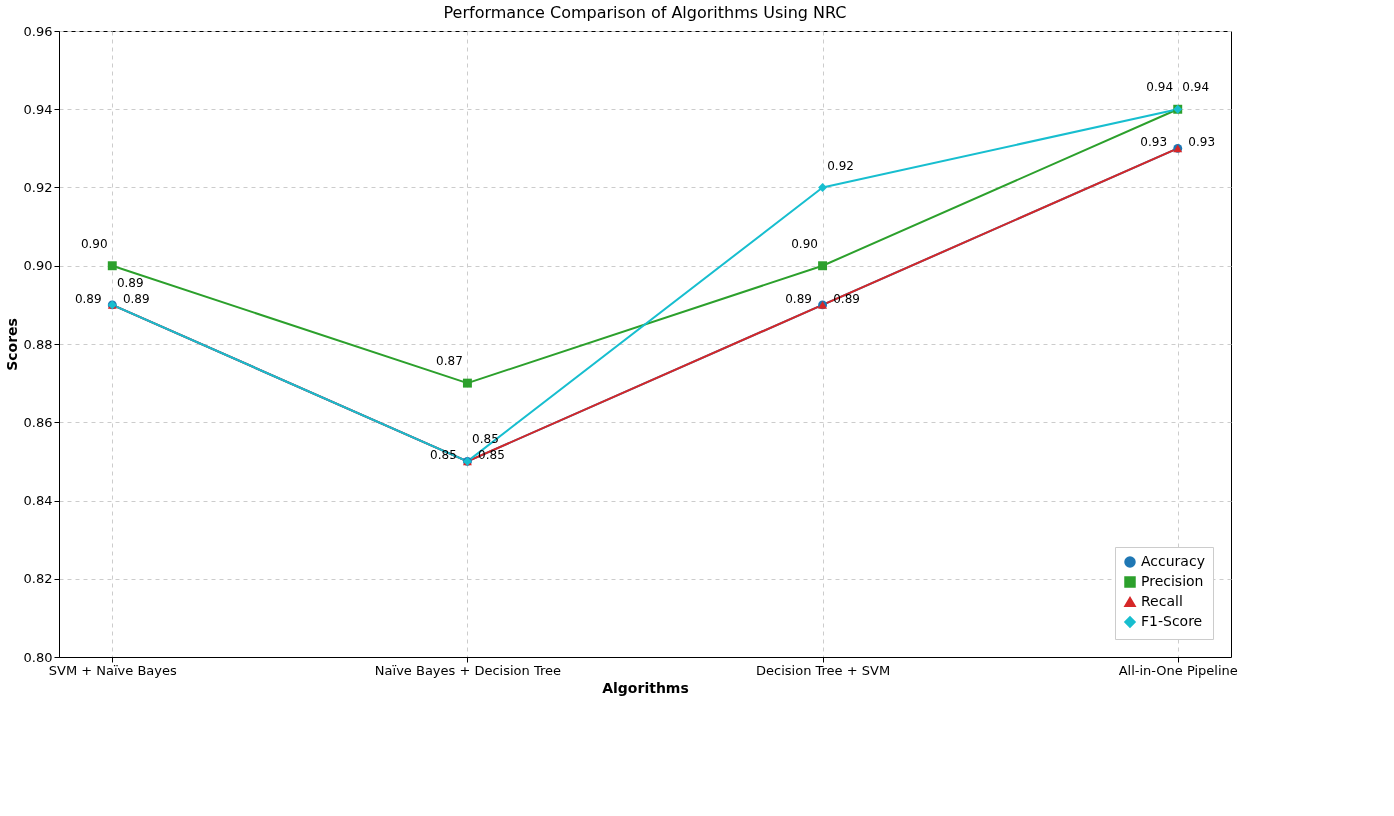  I want to click on data-label: 0.87, so click(449, 361).